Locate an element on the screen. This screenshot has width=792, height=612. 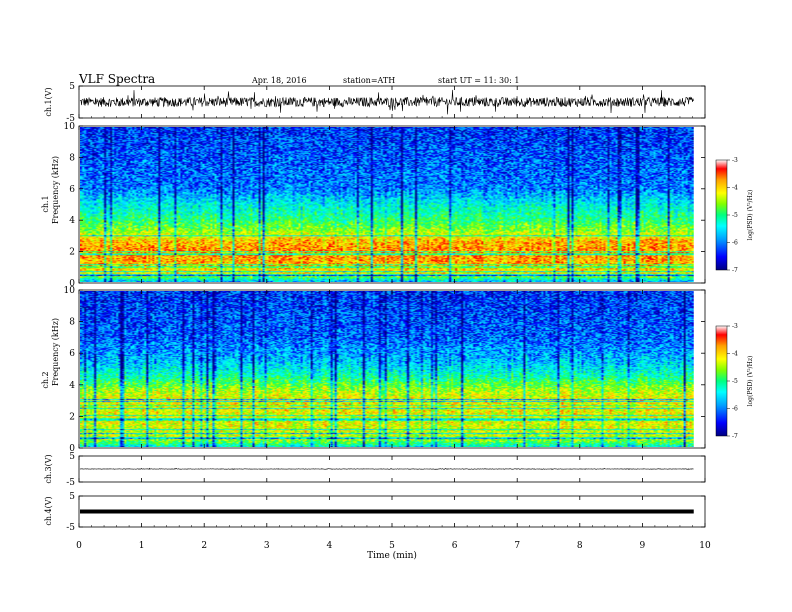
ch1-colorbar-label: log(PSD) (V²/Hz) is located at coordinates (750, 215).